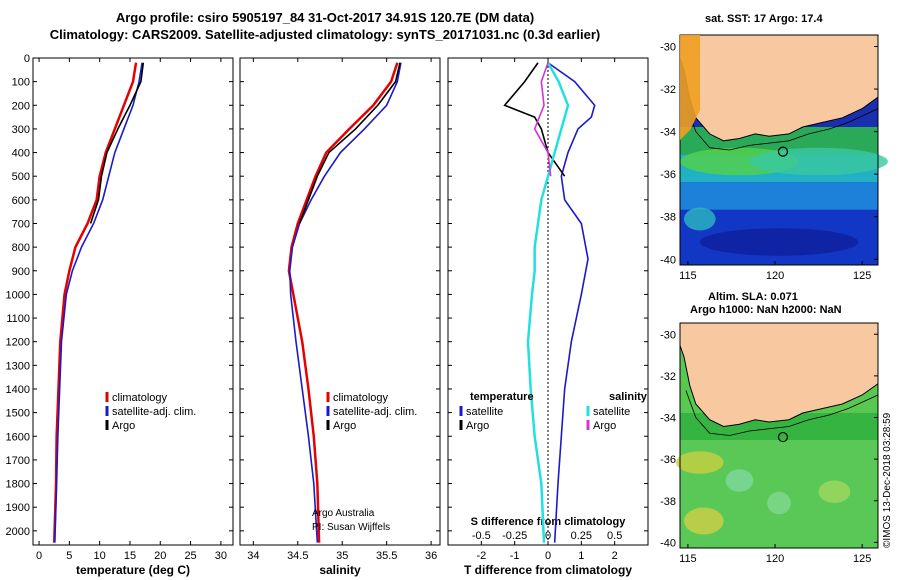 Image resolution: width=900 pixels, height=580 pixels. I want to click on map1-label: sat. SST: 17 Argo: 17.4, so click(764, 19).